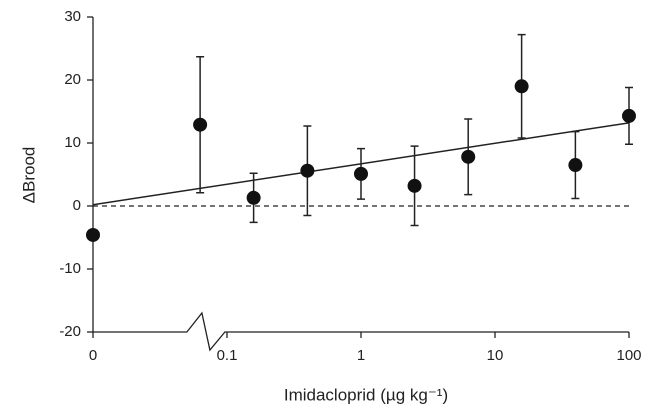 This screenshot has width=655, height=413. Describe the element at coordinates (72, 16) in the screenshot. I see `y-tick-label: 30` at that location.